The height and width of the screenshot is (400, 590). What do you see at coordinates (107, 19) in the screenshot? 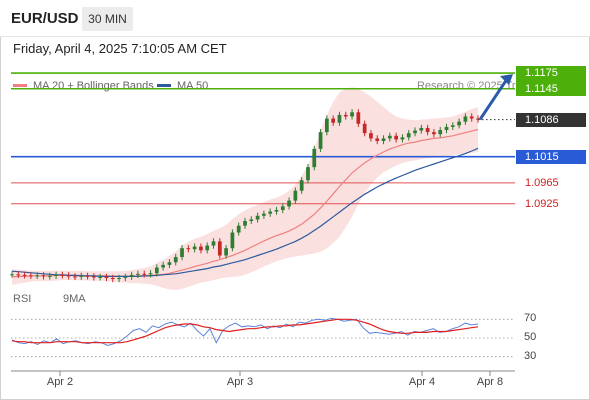
I see `timeframe-badge: 30 MIN` at bounding box center [107, 19].